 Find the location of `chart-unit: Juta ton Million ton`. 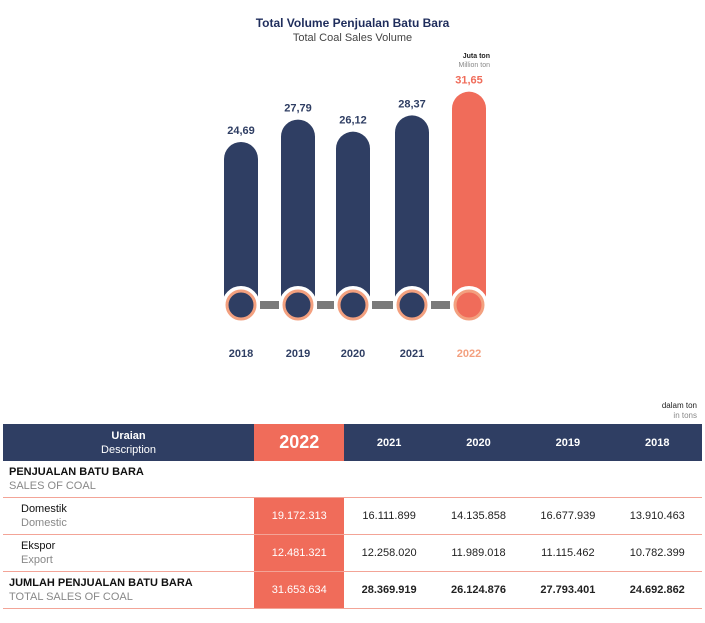

chart-unit: Juta ton Million ton is located at coordinates (465, 61).